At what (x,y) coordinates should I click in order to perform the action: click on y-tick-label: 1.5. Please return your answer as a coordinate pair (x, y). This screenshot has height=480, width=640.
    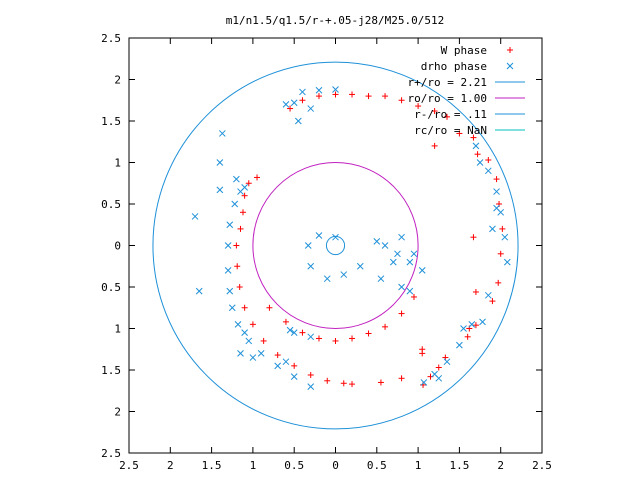
    Looking at the image, I should click on (111, 370).